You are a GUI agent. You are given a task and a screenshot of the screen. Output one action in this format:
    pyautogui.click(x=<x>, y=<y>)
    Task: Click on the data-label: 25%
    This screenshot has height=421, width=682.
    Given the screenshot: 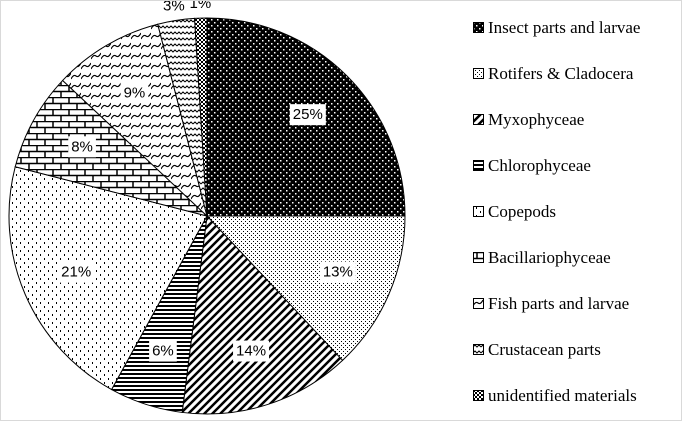 What is the action you would take?
    pyautogui.click(x=308, y=114)
    